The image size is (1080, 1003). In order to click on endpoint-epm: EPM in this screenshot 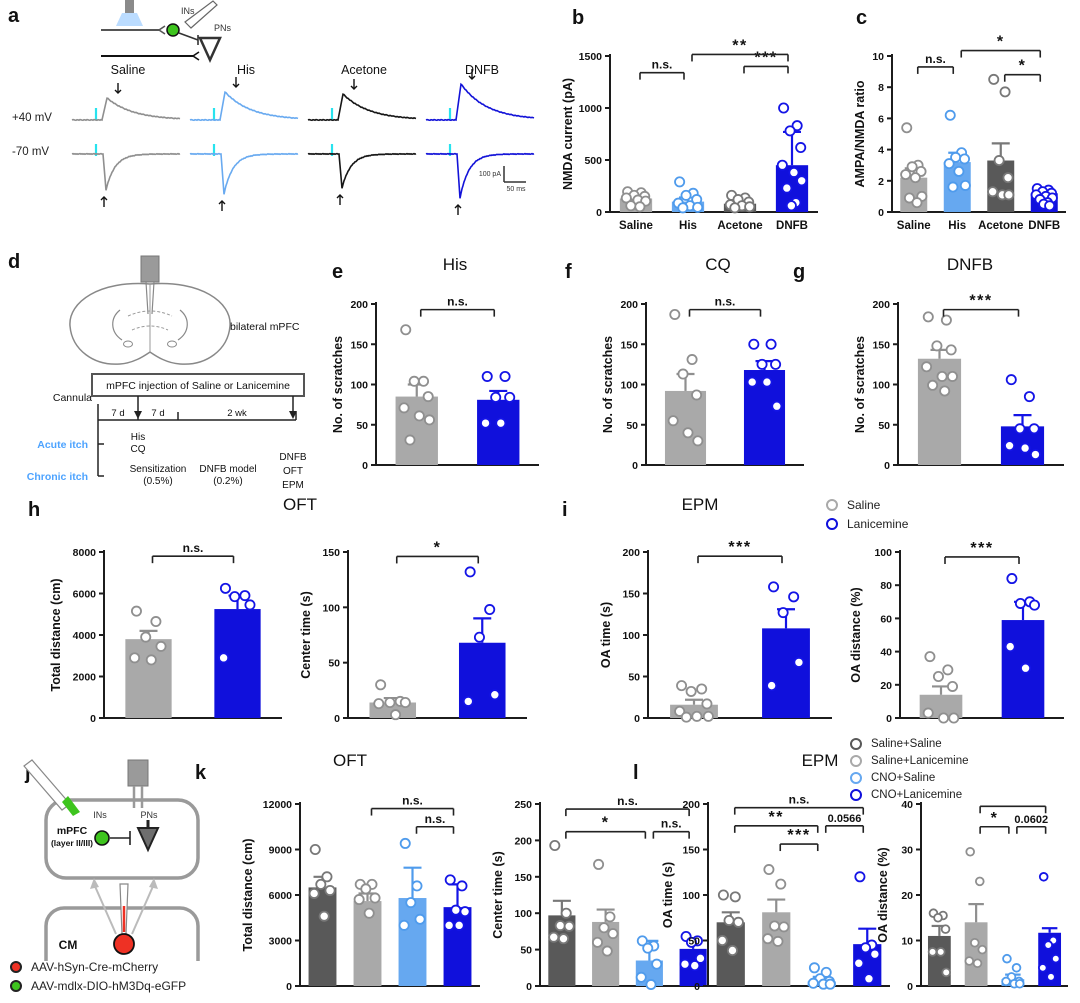, I will do `click(293, 485)`.